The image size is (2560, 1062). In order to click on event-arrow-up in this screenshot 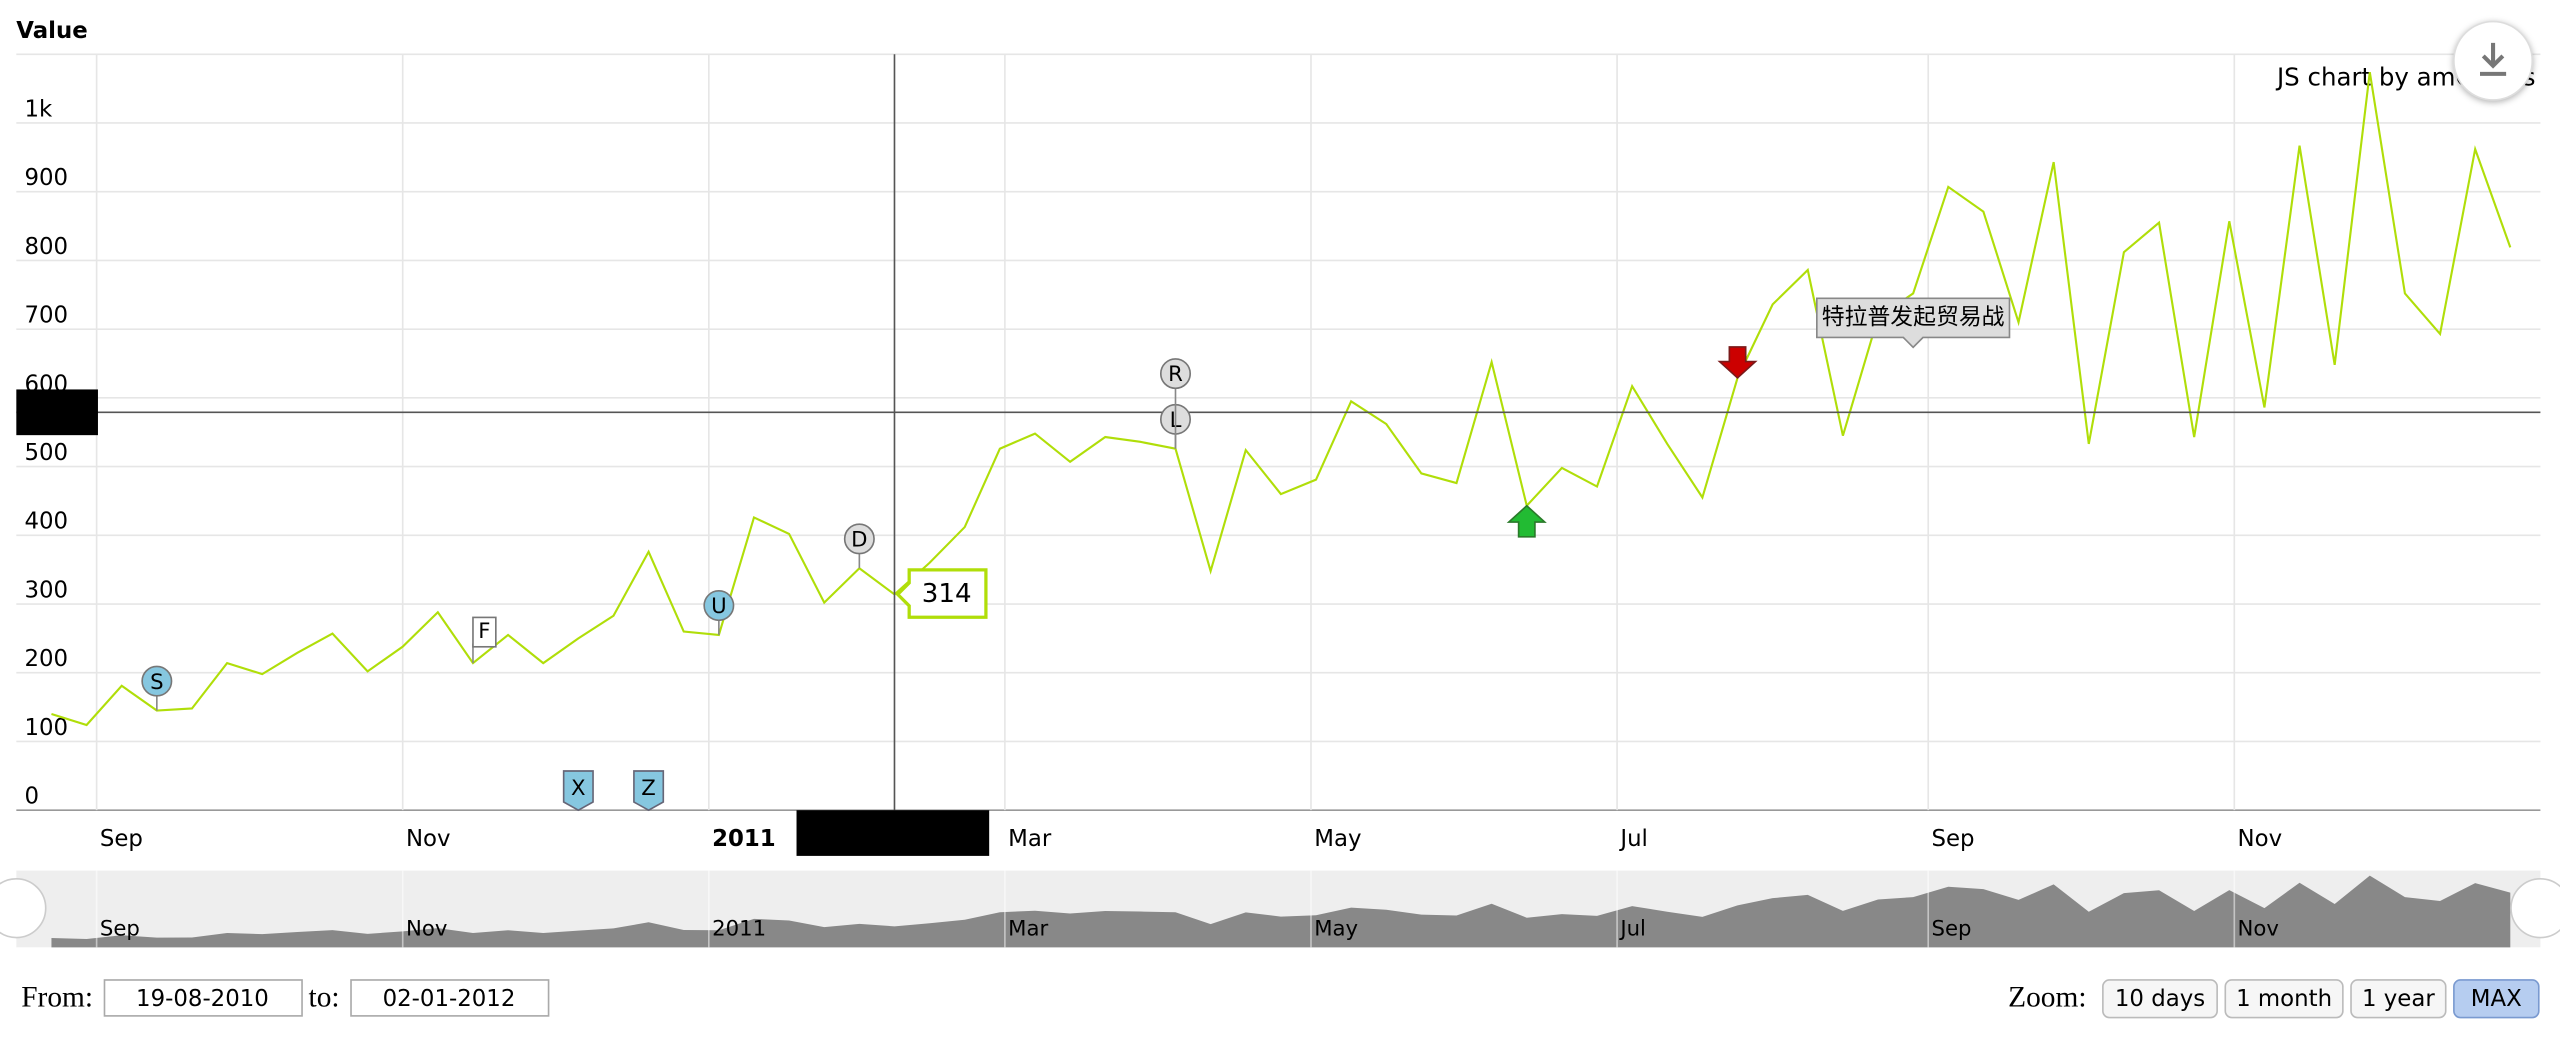, I will do `click(1526, 521)`.